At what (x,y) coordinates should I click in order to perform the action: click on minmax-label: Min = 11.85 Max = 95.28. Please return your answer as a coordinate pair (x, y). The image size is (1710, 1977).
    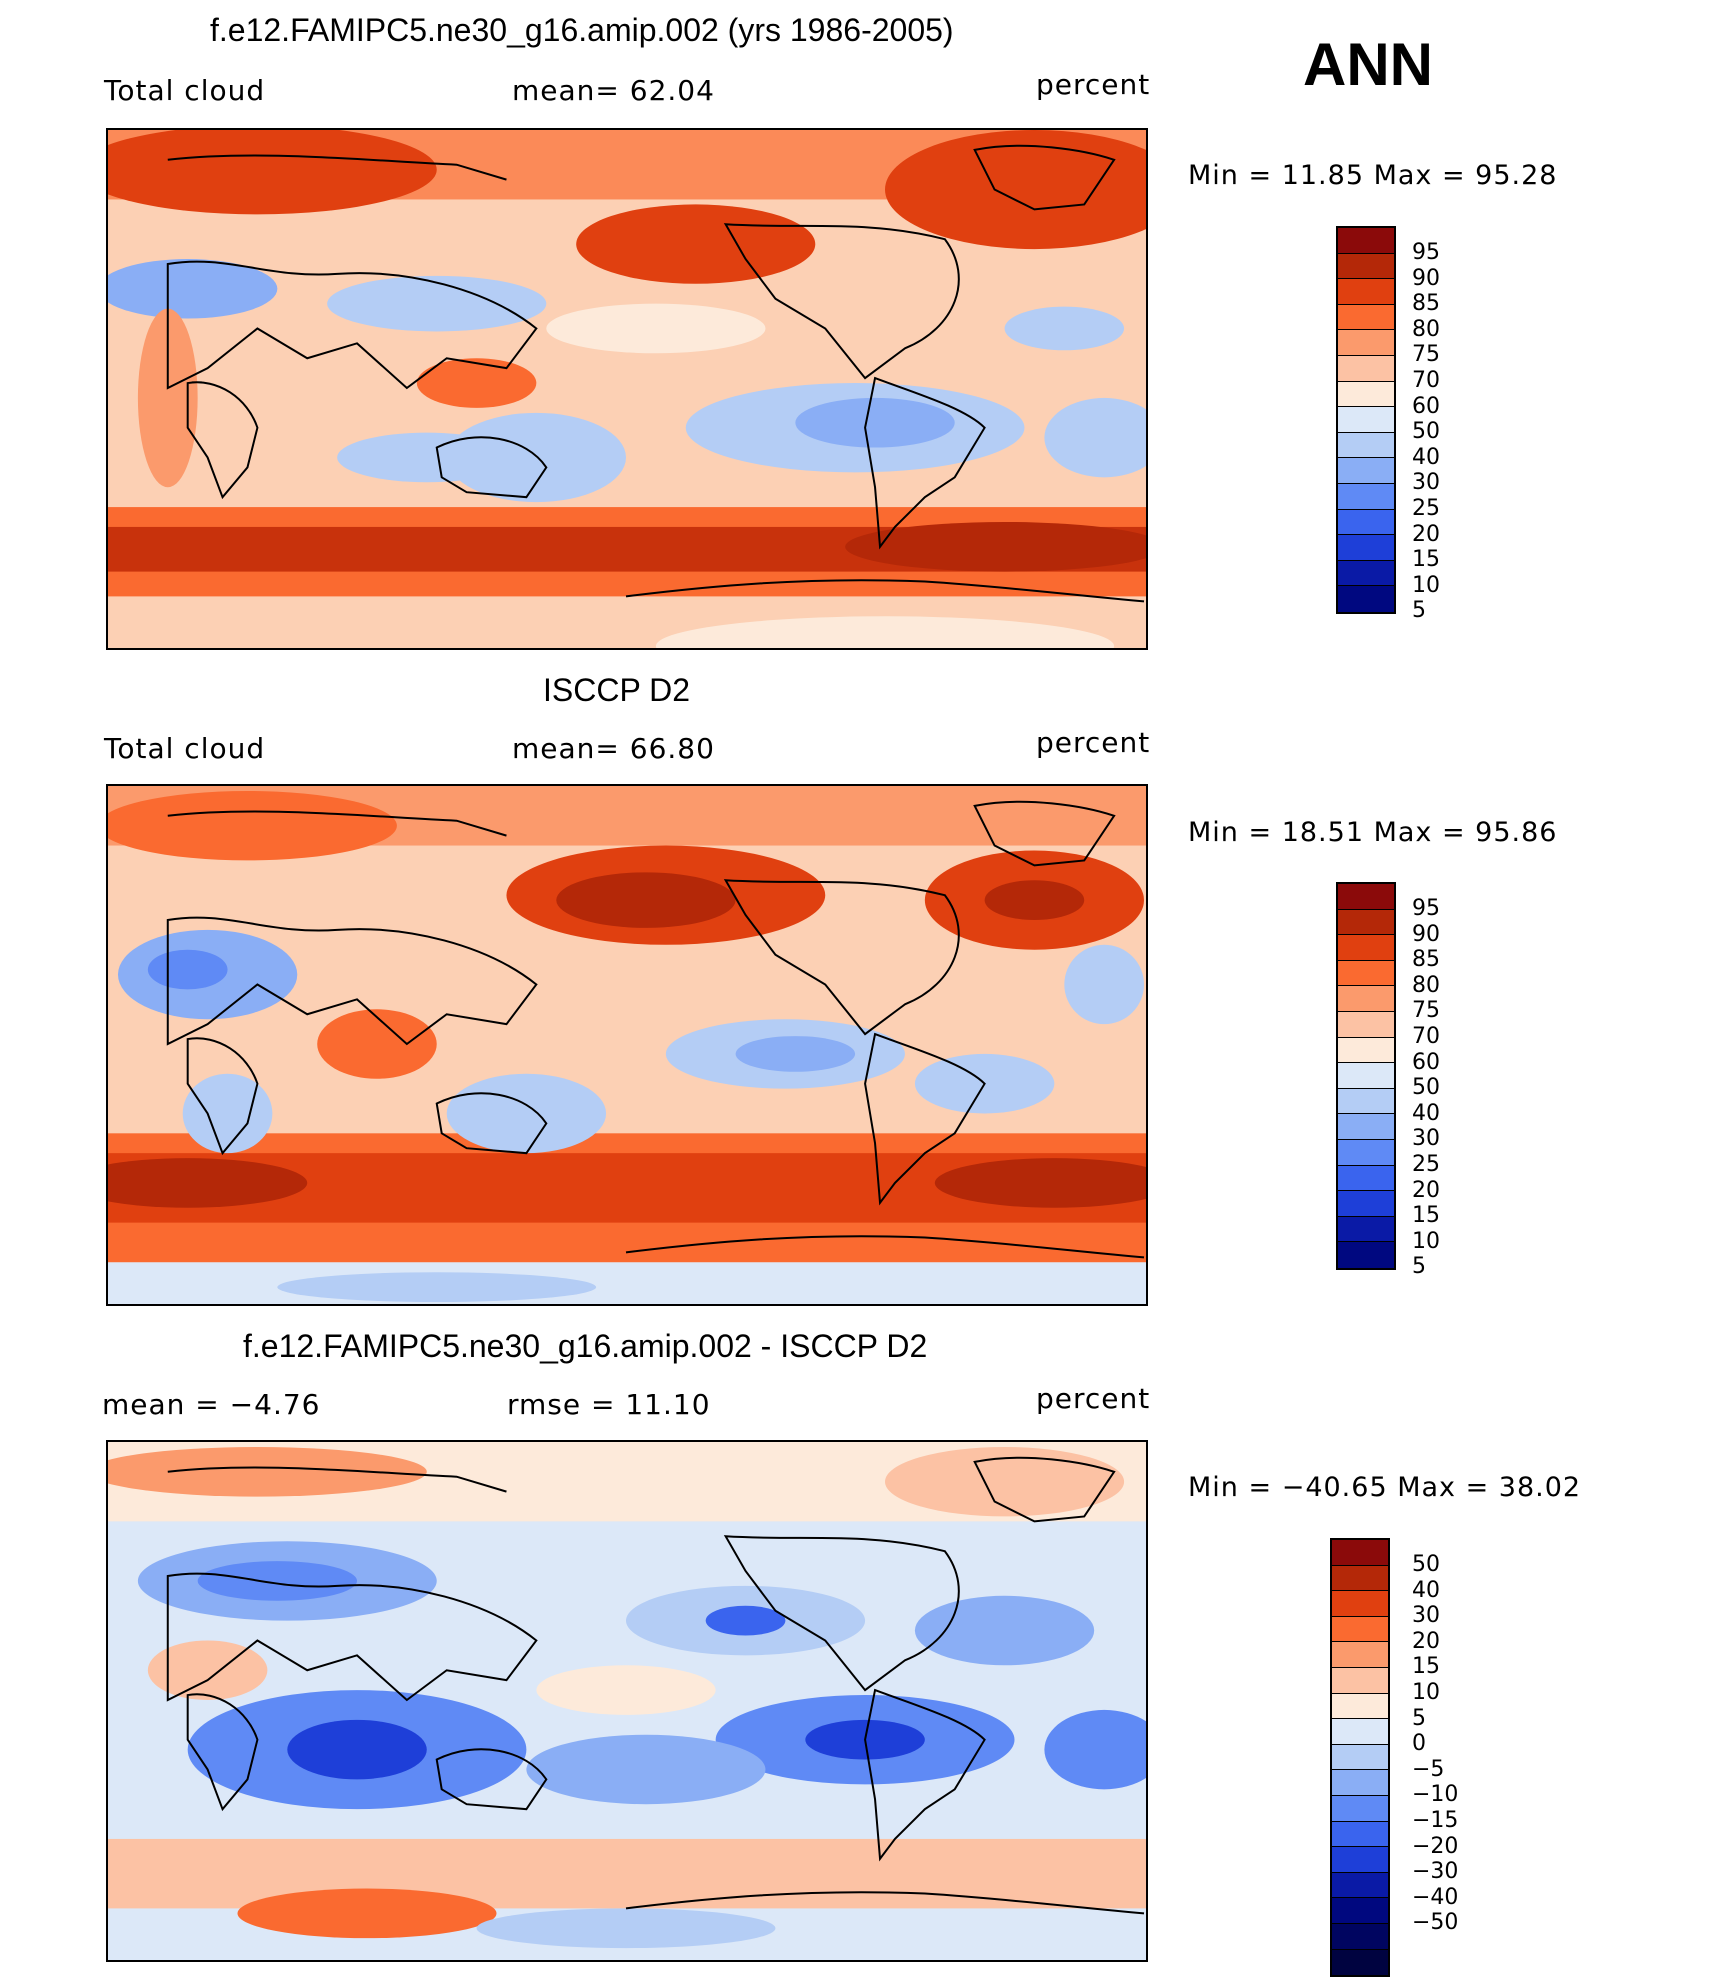
    Looking at the image, I should click on (1373, 175).